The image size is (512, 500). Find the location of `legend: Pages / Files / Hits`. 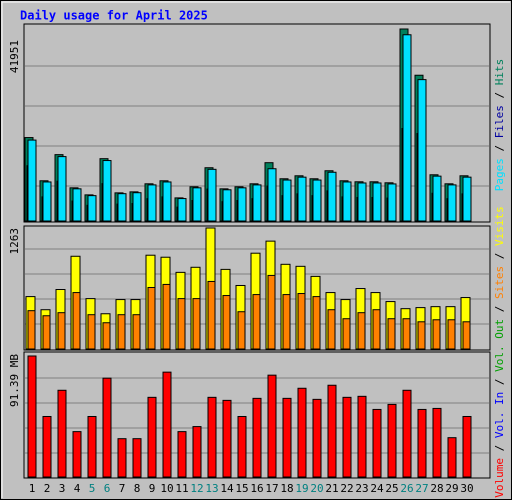

legend: Pages / Files / Hits is located at coordinates (499, 125).